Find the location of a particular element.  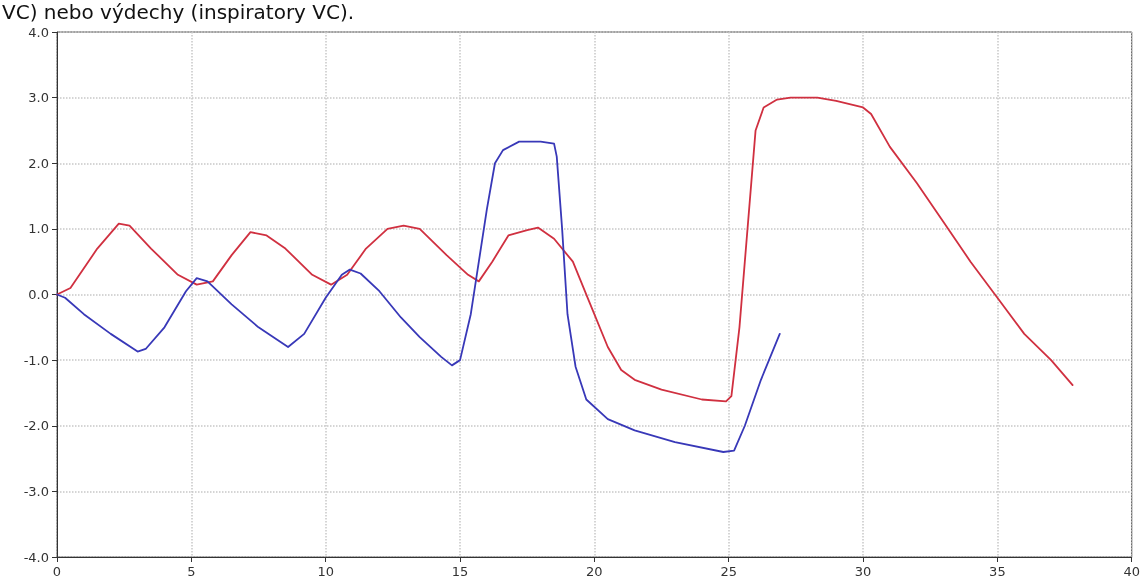

y-tick-label: 1.0 is located at coordinates (38, 229).